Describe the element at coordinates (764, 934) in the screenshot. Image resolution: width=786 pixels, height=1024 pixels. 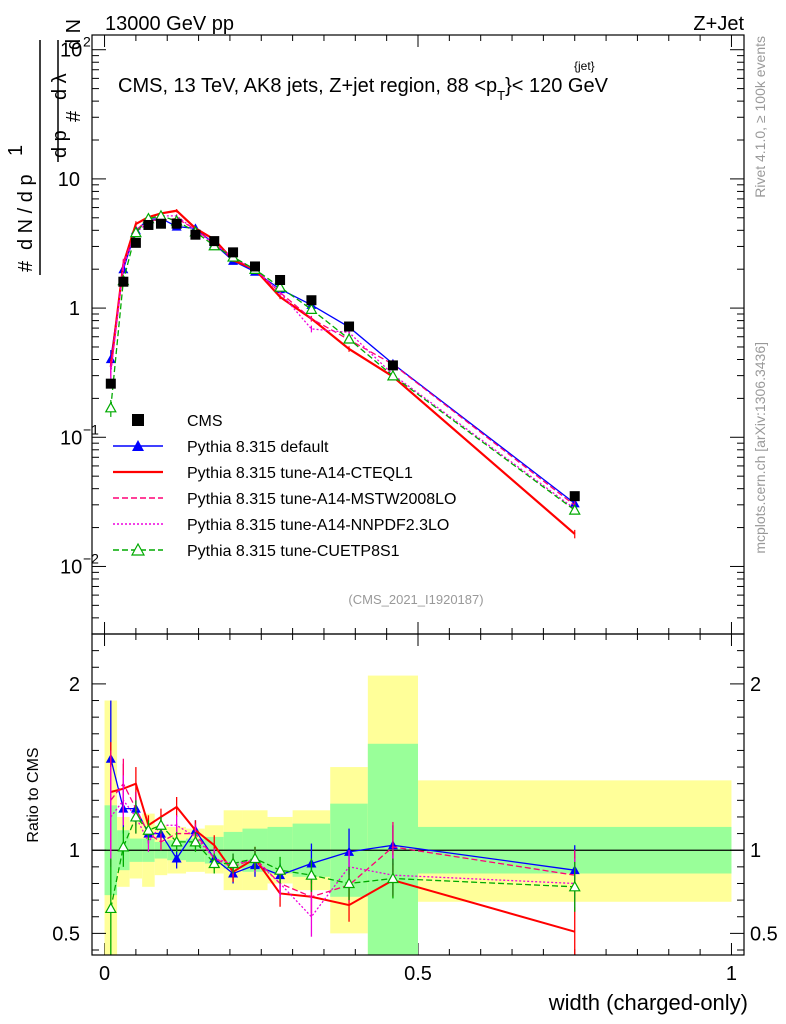
I see `ratio-tick-label-right: 0.5` at that location.